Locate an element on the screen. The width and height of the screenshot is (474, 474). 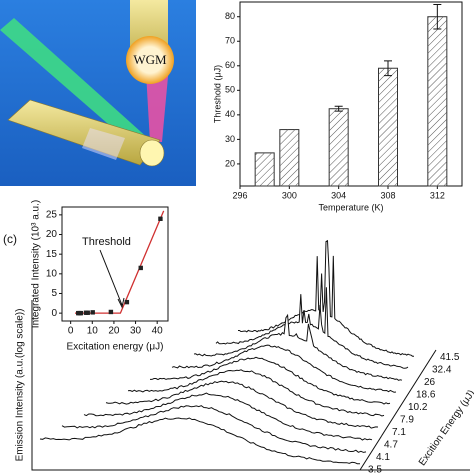
z-tick-label: 32.4 is located at coordinates (442, 370).